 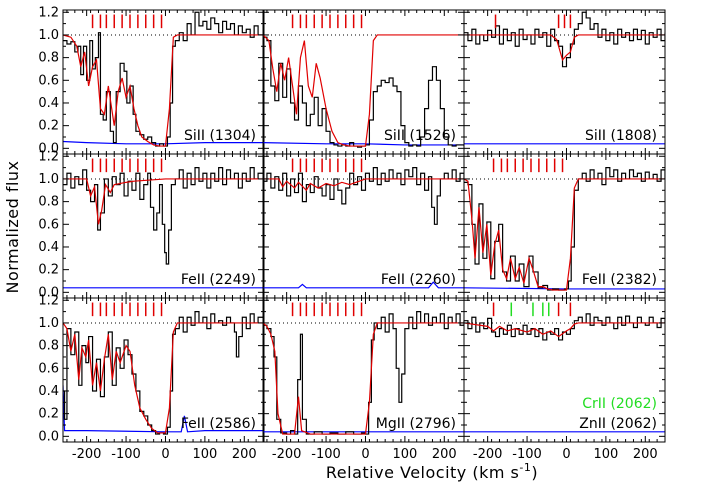 I want to click on x-axis-title-superscript: -1, so click(x=525, y=467).